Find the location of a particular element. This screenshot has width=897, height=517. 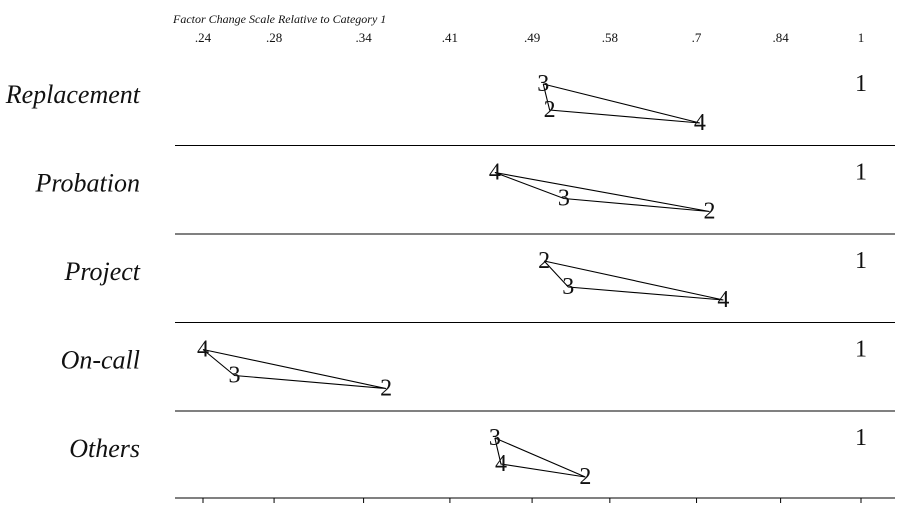

row-others: Others 1 34 2 is located at coordinates (482, 450).